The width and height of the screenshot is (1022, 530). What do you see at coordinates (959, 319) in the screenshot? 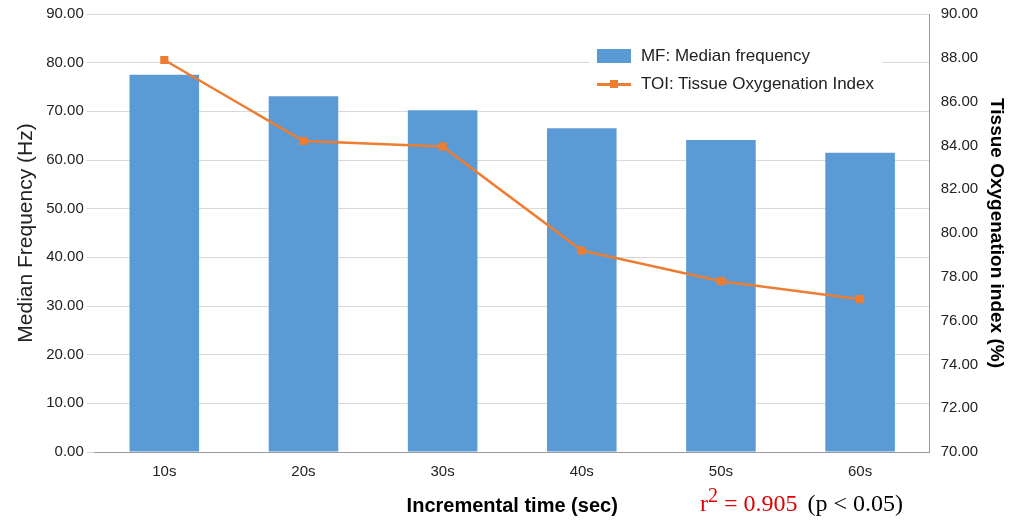
I see `y2-tick-label: 76.00` at bounding box center [959, 319].